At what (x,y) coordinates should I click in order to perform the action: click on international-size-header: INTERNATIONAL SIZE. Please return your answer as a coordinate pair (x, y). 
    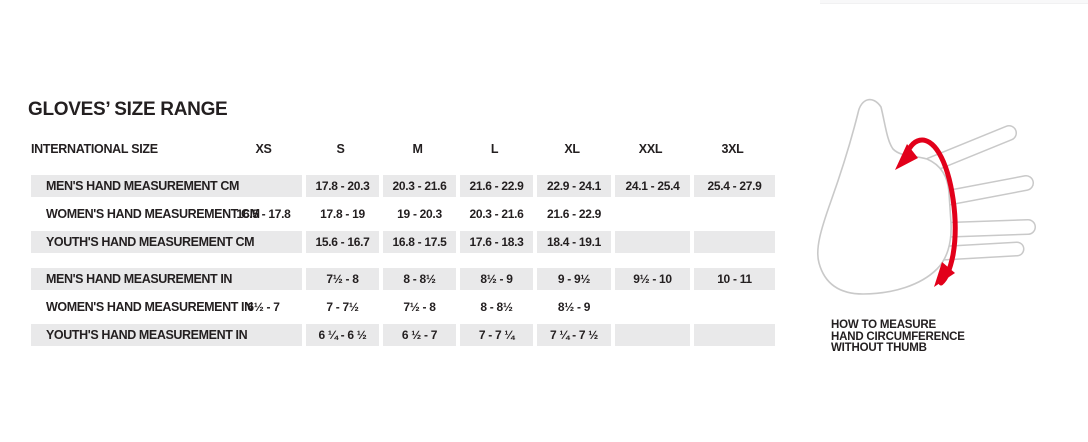
    Looking at the image, I should click on (94, 149).